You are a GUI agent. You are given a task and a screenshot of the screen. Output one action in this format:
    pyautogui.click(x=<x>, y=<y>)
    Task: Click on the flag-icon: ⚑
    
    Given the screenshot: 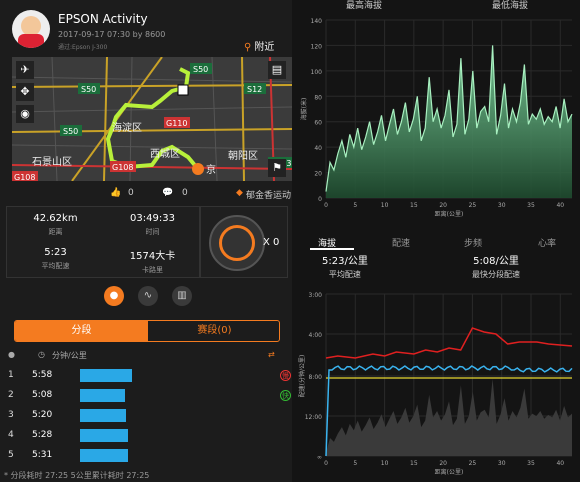 What is the action you would take?
    pyautogui.click(x=277, y=168)
    